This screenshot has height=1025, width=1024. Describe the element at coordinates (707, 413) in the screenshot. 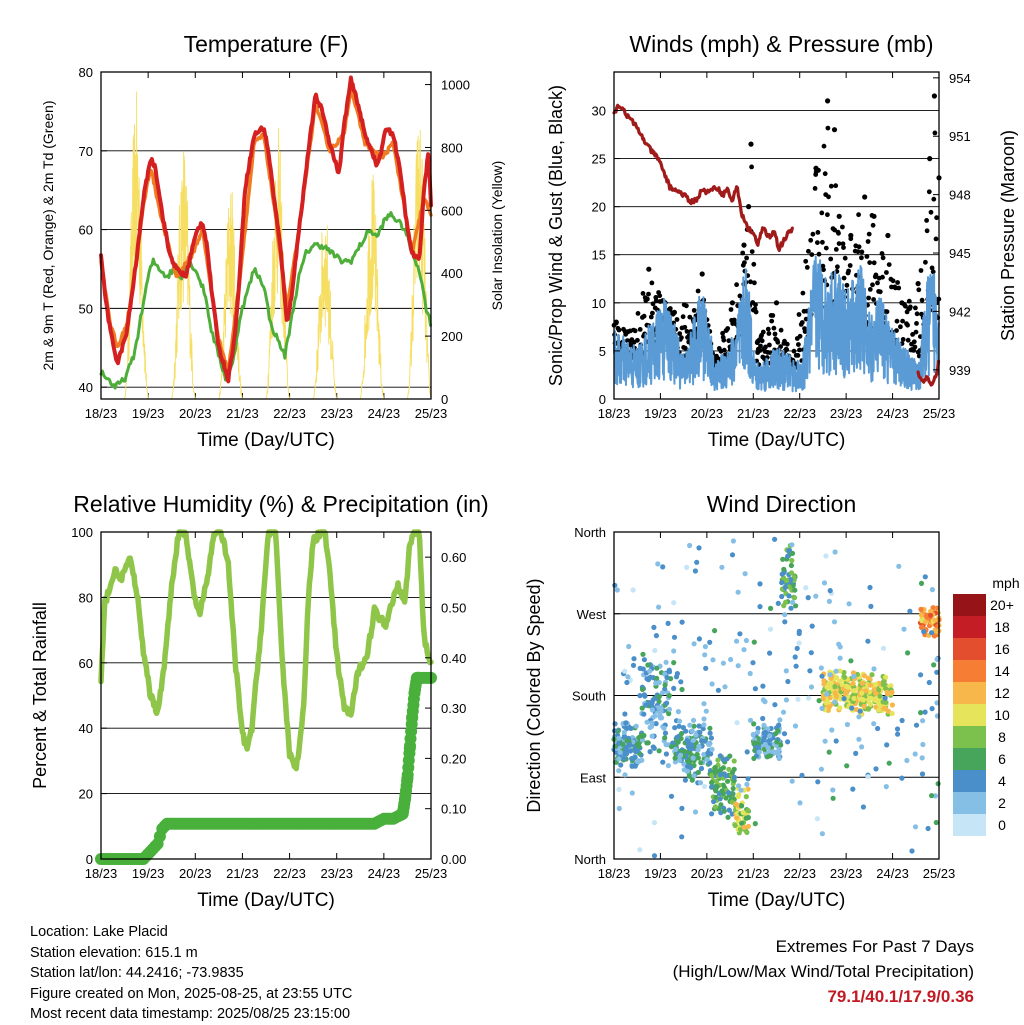

I see `x-tick-label: 20/23` at that location.